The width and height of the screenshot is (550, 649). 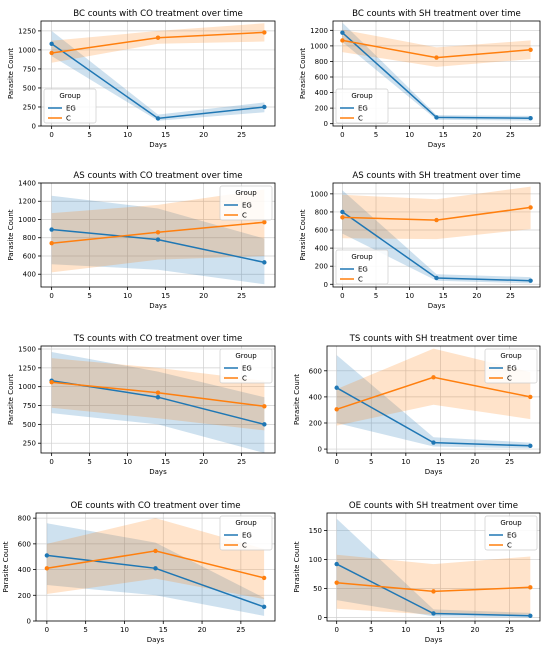 What do you see at coordinates (34, 127) in the screenshot?
I see `y-tick-label: 0` at bounding box center [34, 127].